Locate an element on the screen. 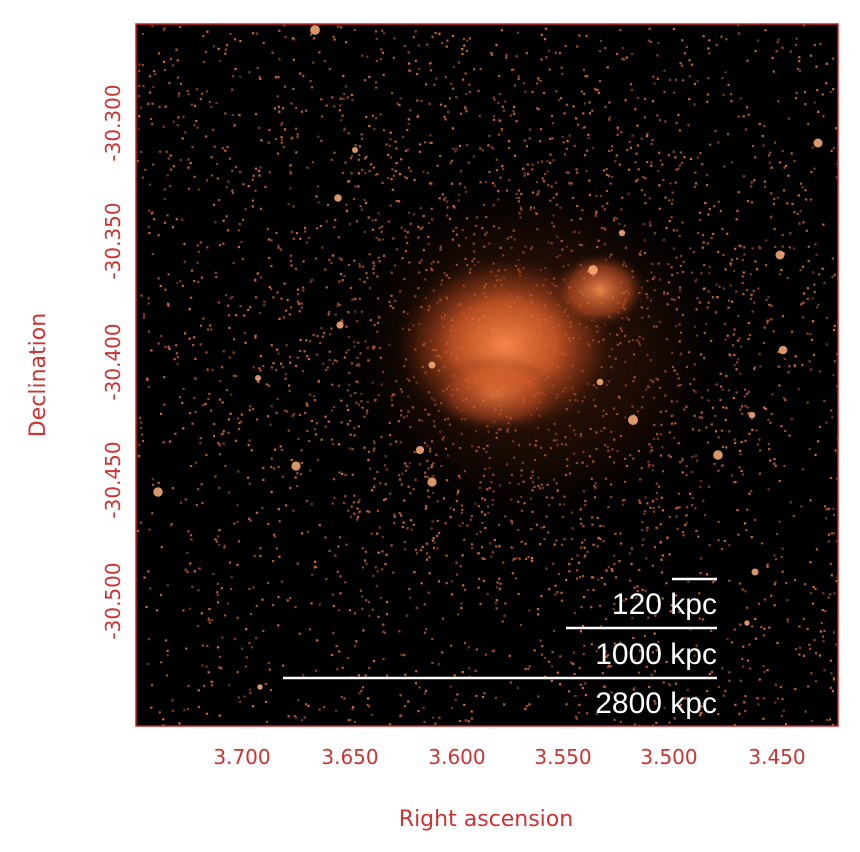  y-tick-label: -30.400 is located at coordinates (113, 361).